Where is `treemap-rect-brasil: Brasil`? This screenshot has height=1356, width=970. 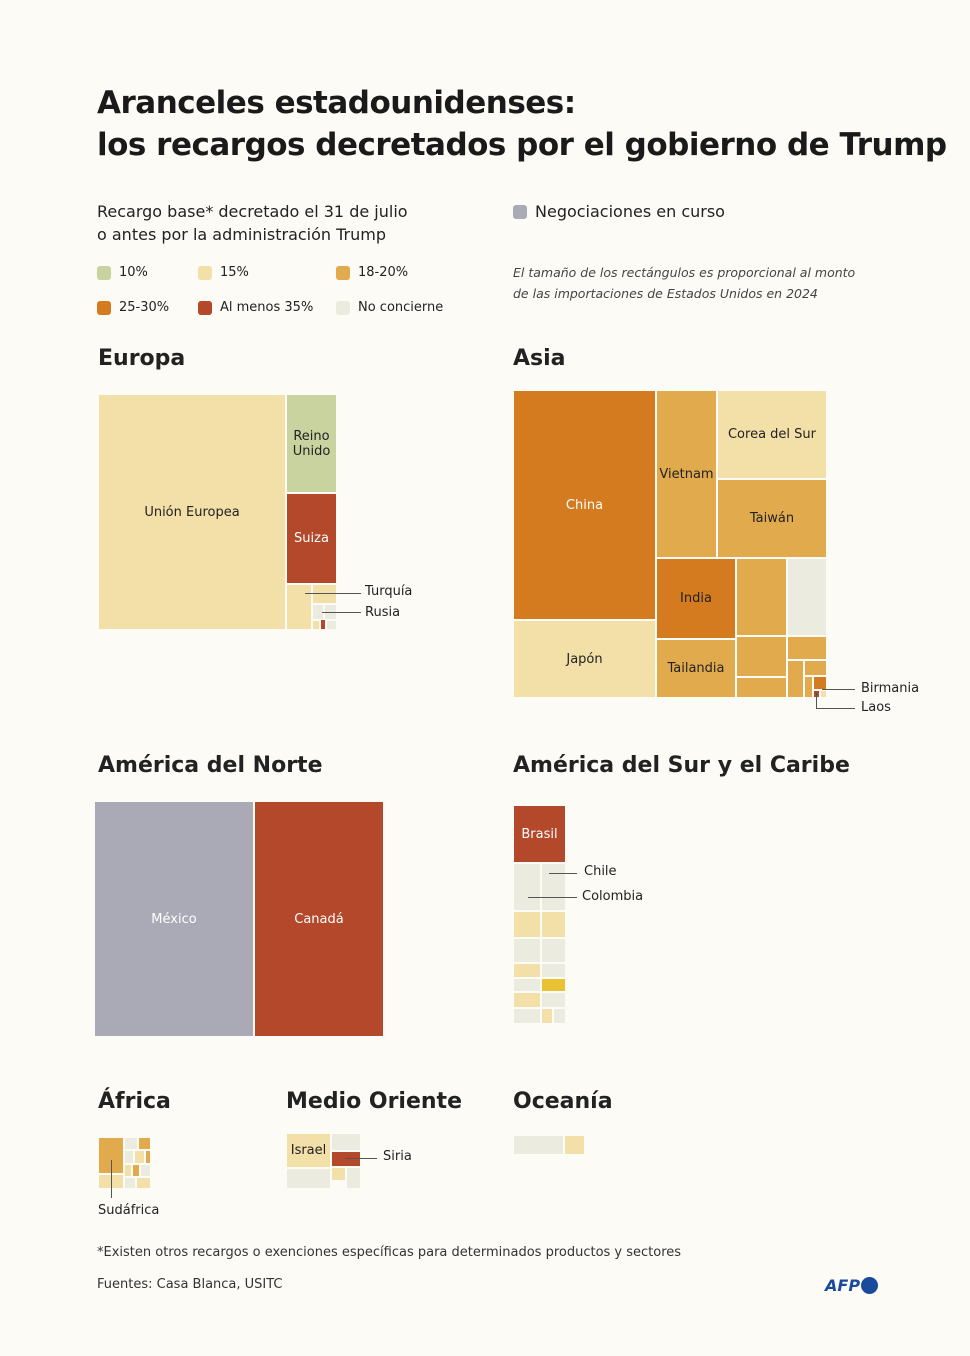
treemap-rect-brasil: Brasil is located at coordinates (539, 834).